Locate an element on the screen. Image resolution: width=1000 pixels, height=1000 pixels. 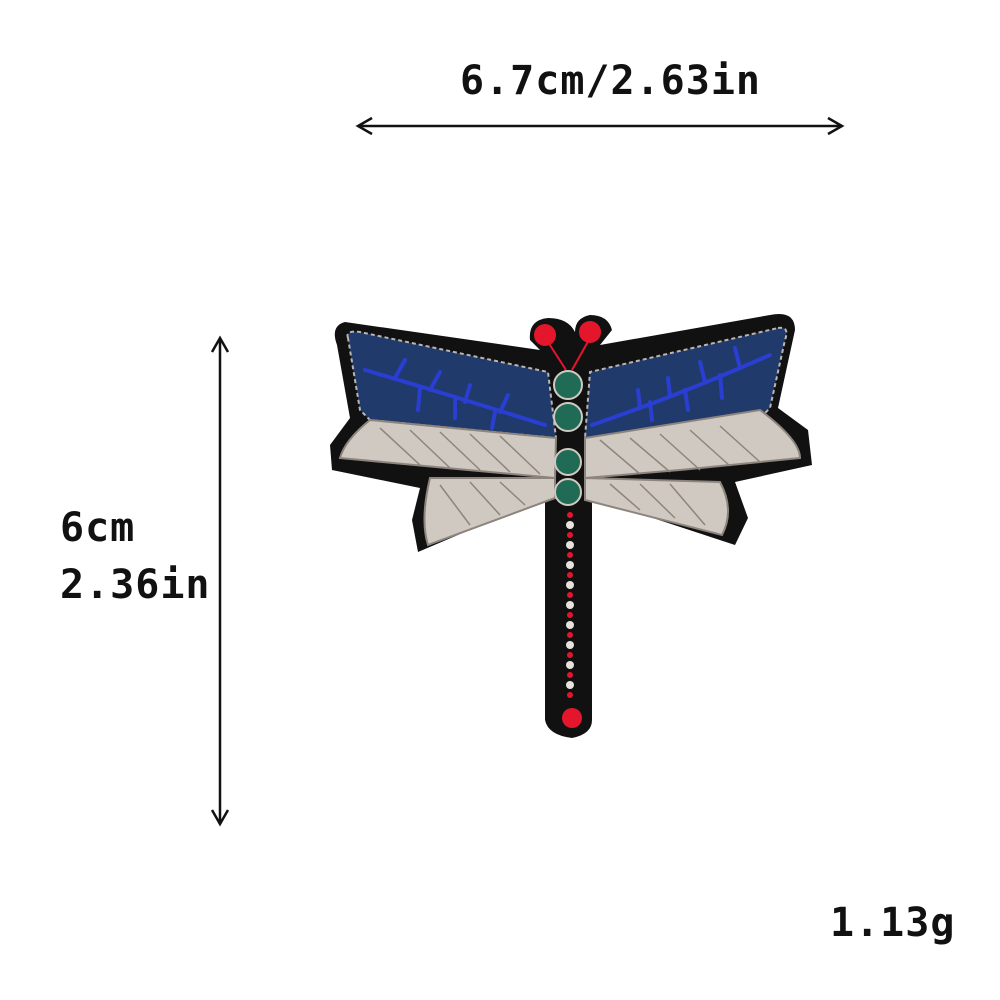
antennae is located at coordinates (567, 346).